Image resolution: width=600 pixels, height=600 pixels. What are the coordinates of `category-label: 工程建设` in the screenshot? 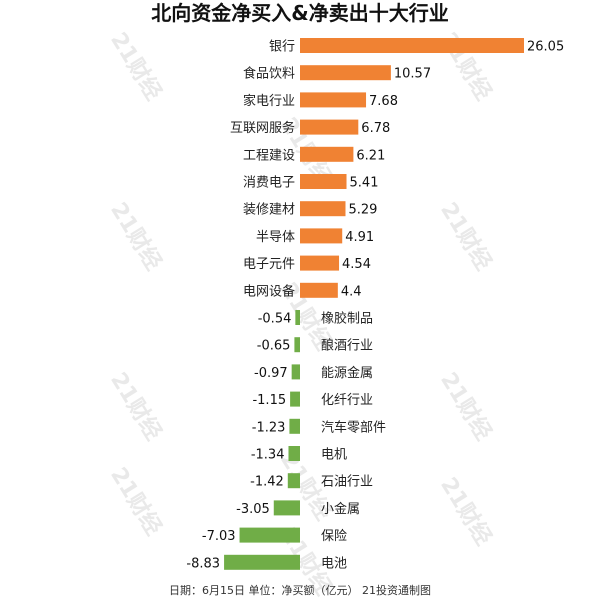 It's located at (269, 155).